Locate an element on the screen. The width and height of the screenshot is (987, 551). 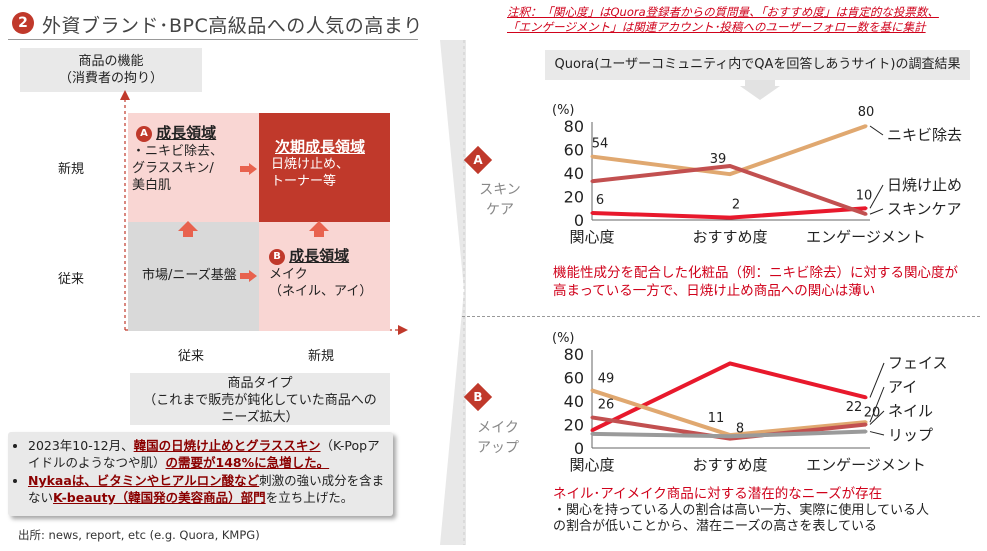
note-line-2: 「エンゲージメント」は関連アカウント･投稿へのユーザーフォロー数を基に集計 is located at coordinates (716, 27).